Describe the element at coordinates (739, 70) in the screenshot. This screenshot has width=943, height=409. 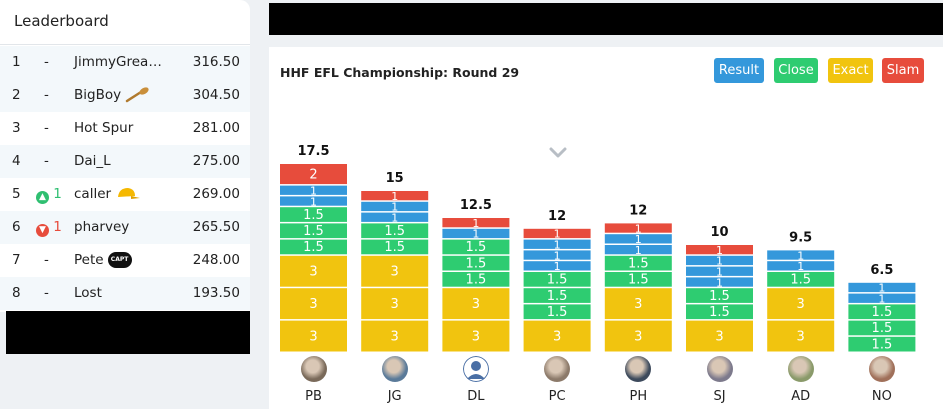
I see `legend-result-button: Result` at that location.